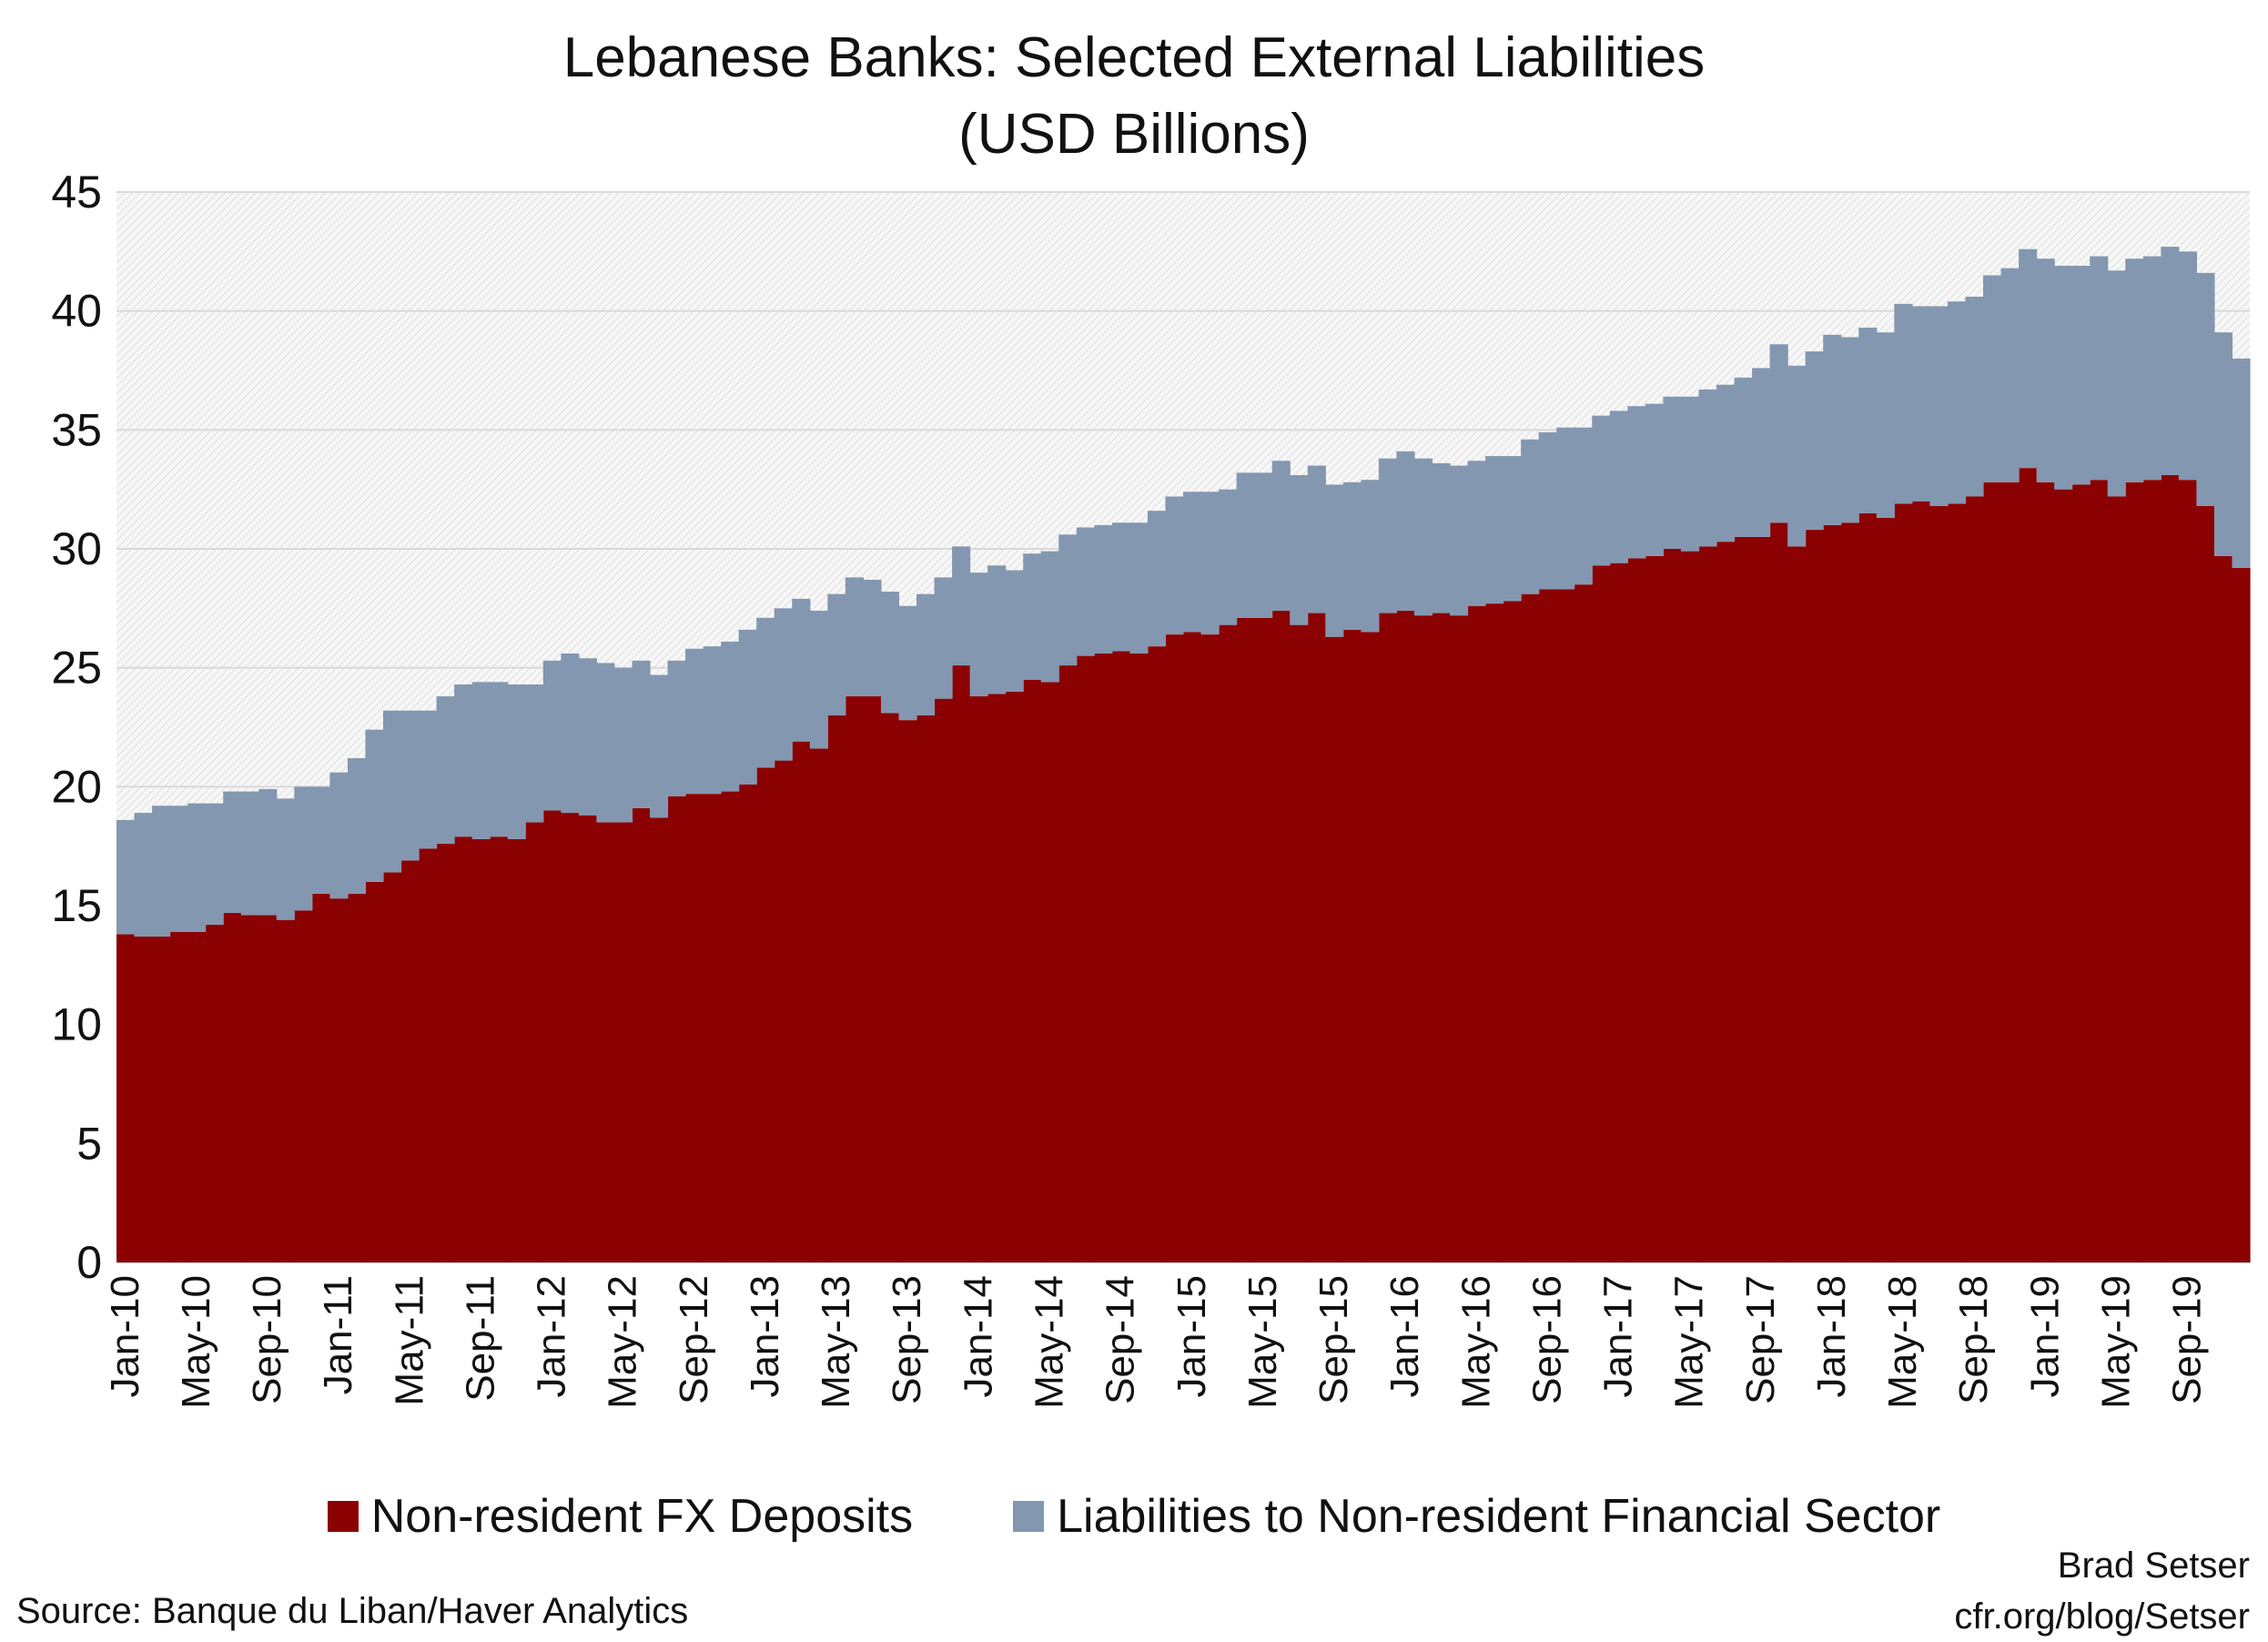  Describe the element at coordinates (642, 1516) in the screenshot. I see `legend-label: Non-resident FX Deposits` at that location.